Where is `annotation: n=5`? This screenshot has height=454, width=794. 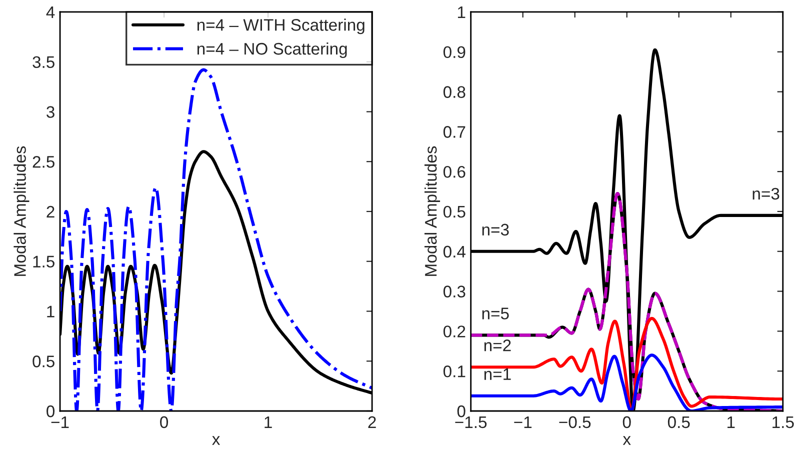
annotation: n=5 is located at coordinates (495, 314).